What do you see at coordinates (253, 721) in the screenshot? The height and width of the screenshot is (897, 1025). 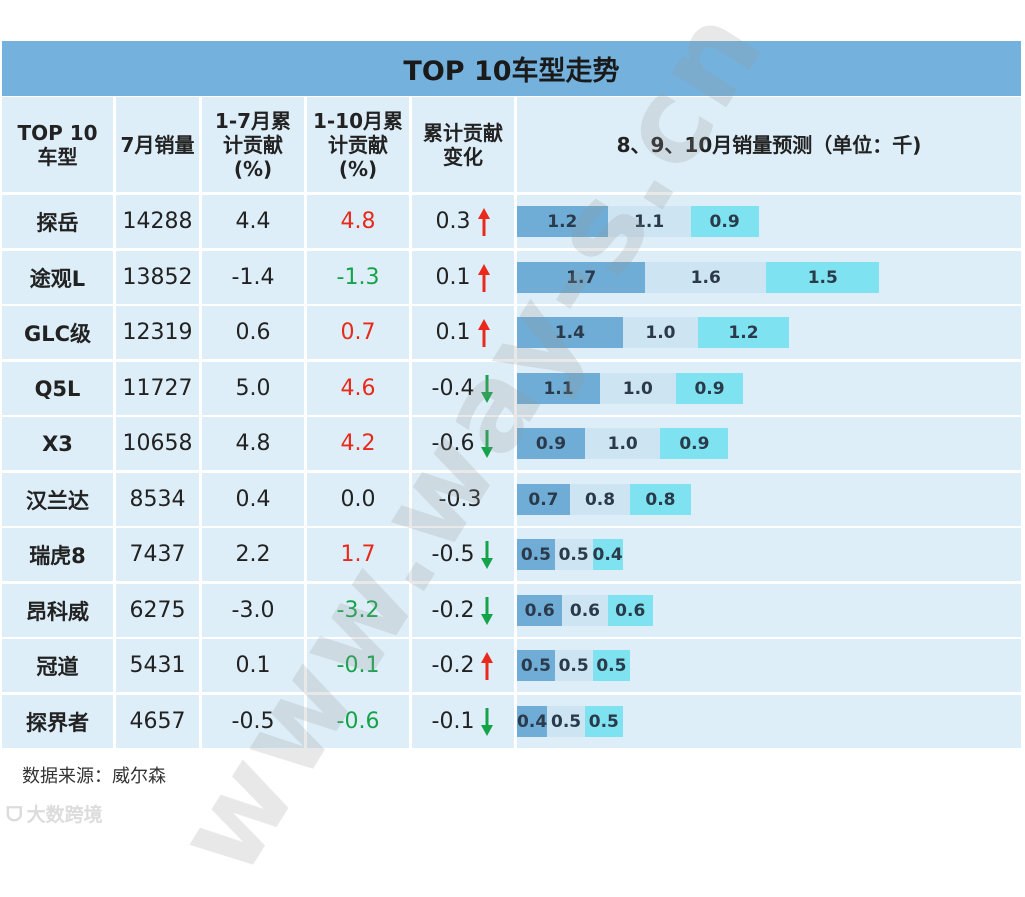 I see `cell-jan-jul: -0.5` at bounding box center [253, 721].